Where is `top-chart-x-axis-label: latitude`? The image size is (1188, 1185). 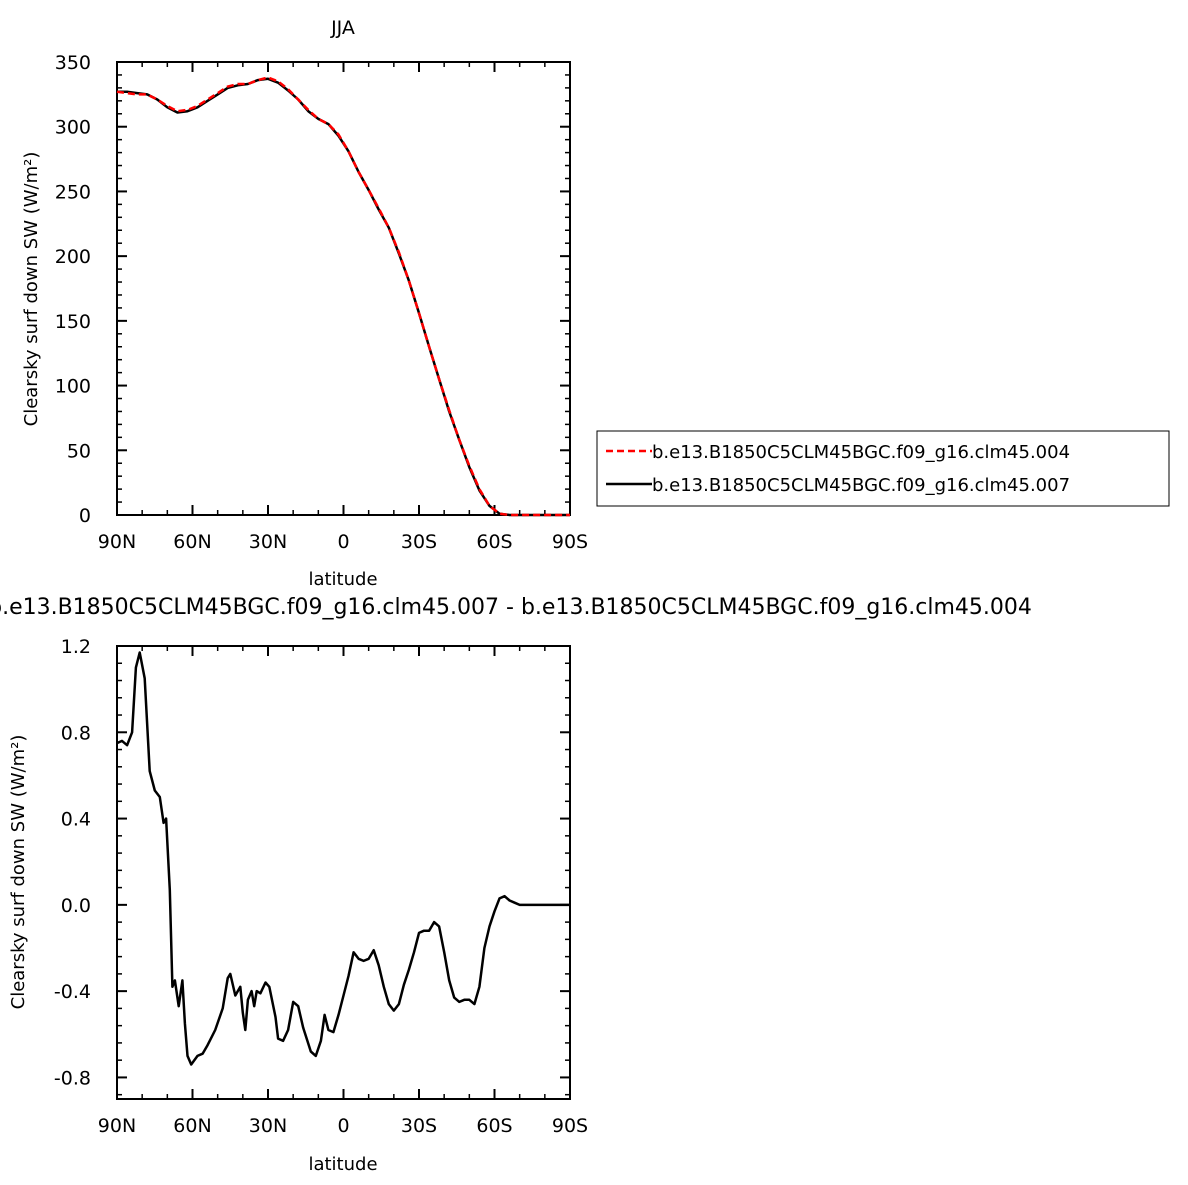 top-chart-x-axis-label: latitude is located at coordinates (342, 579).